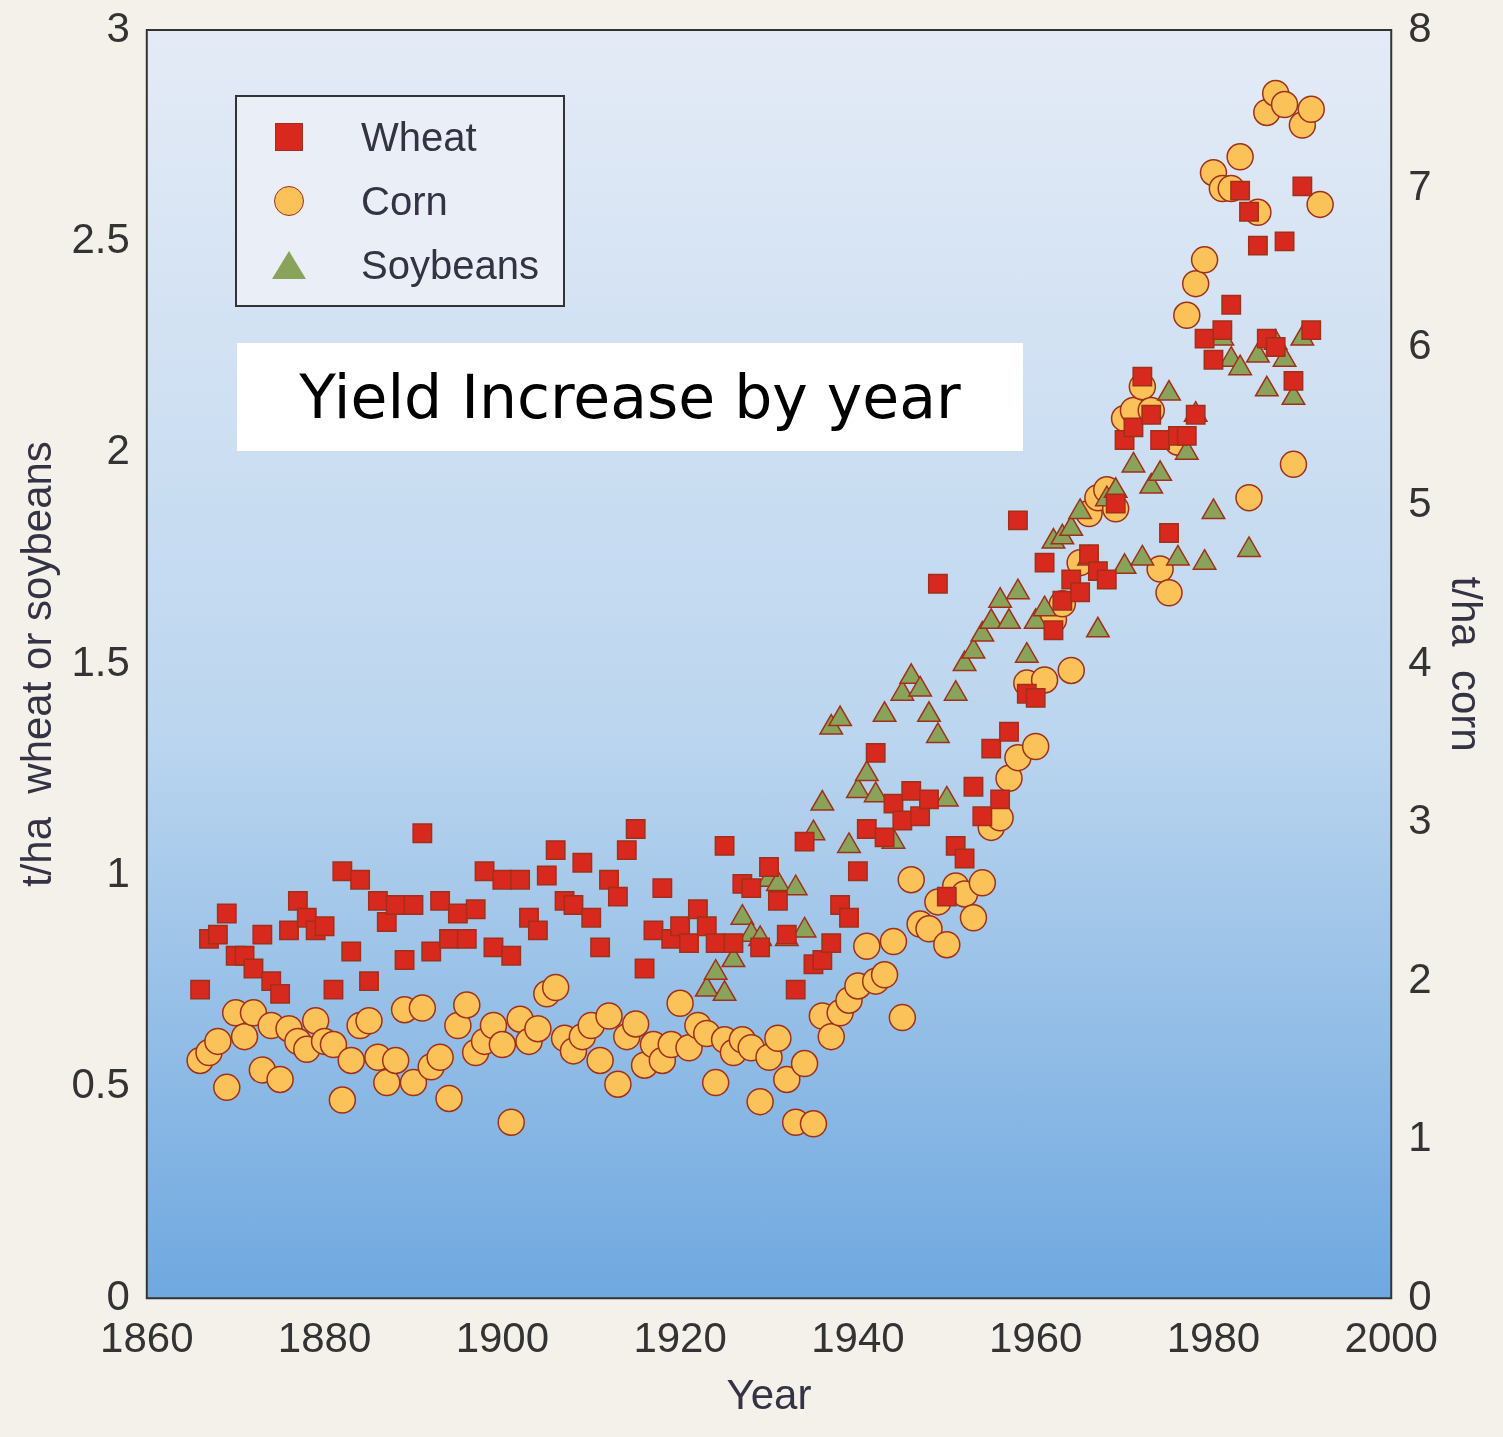 This screenshot has height=1437, width=1503. I want to click on x-tick-label: 1960, so click(1035, 1337).